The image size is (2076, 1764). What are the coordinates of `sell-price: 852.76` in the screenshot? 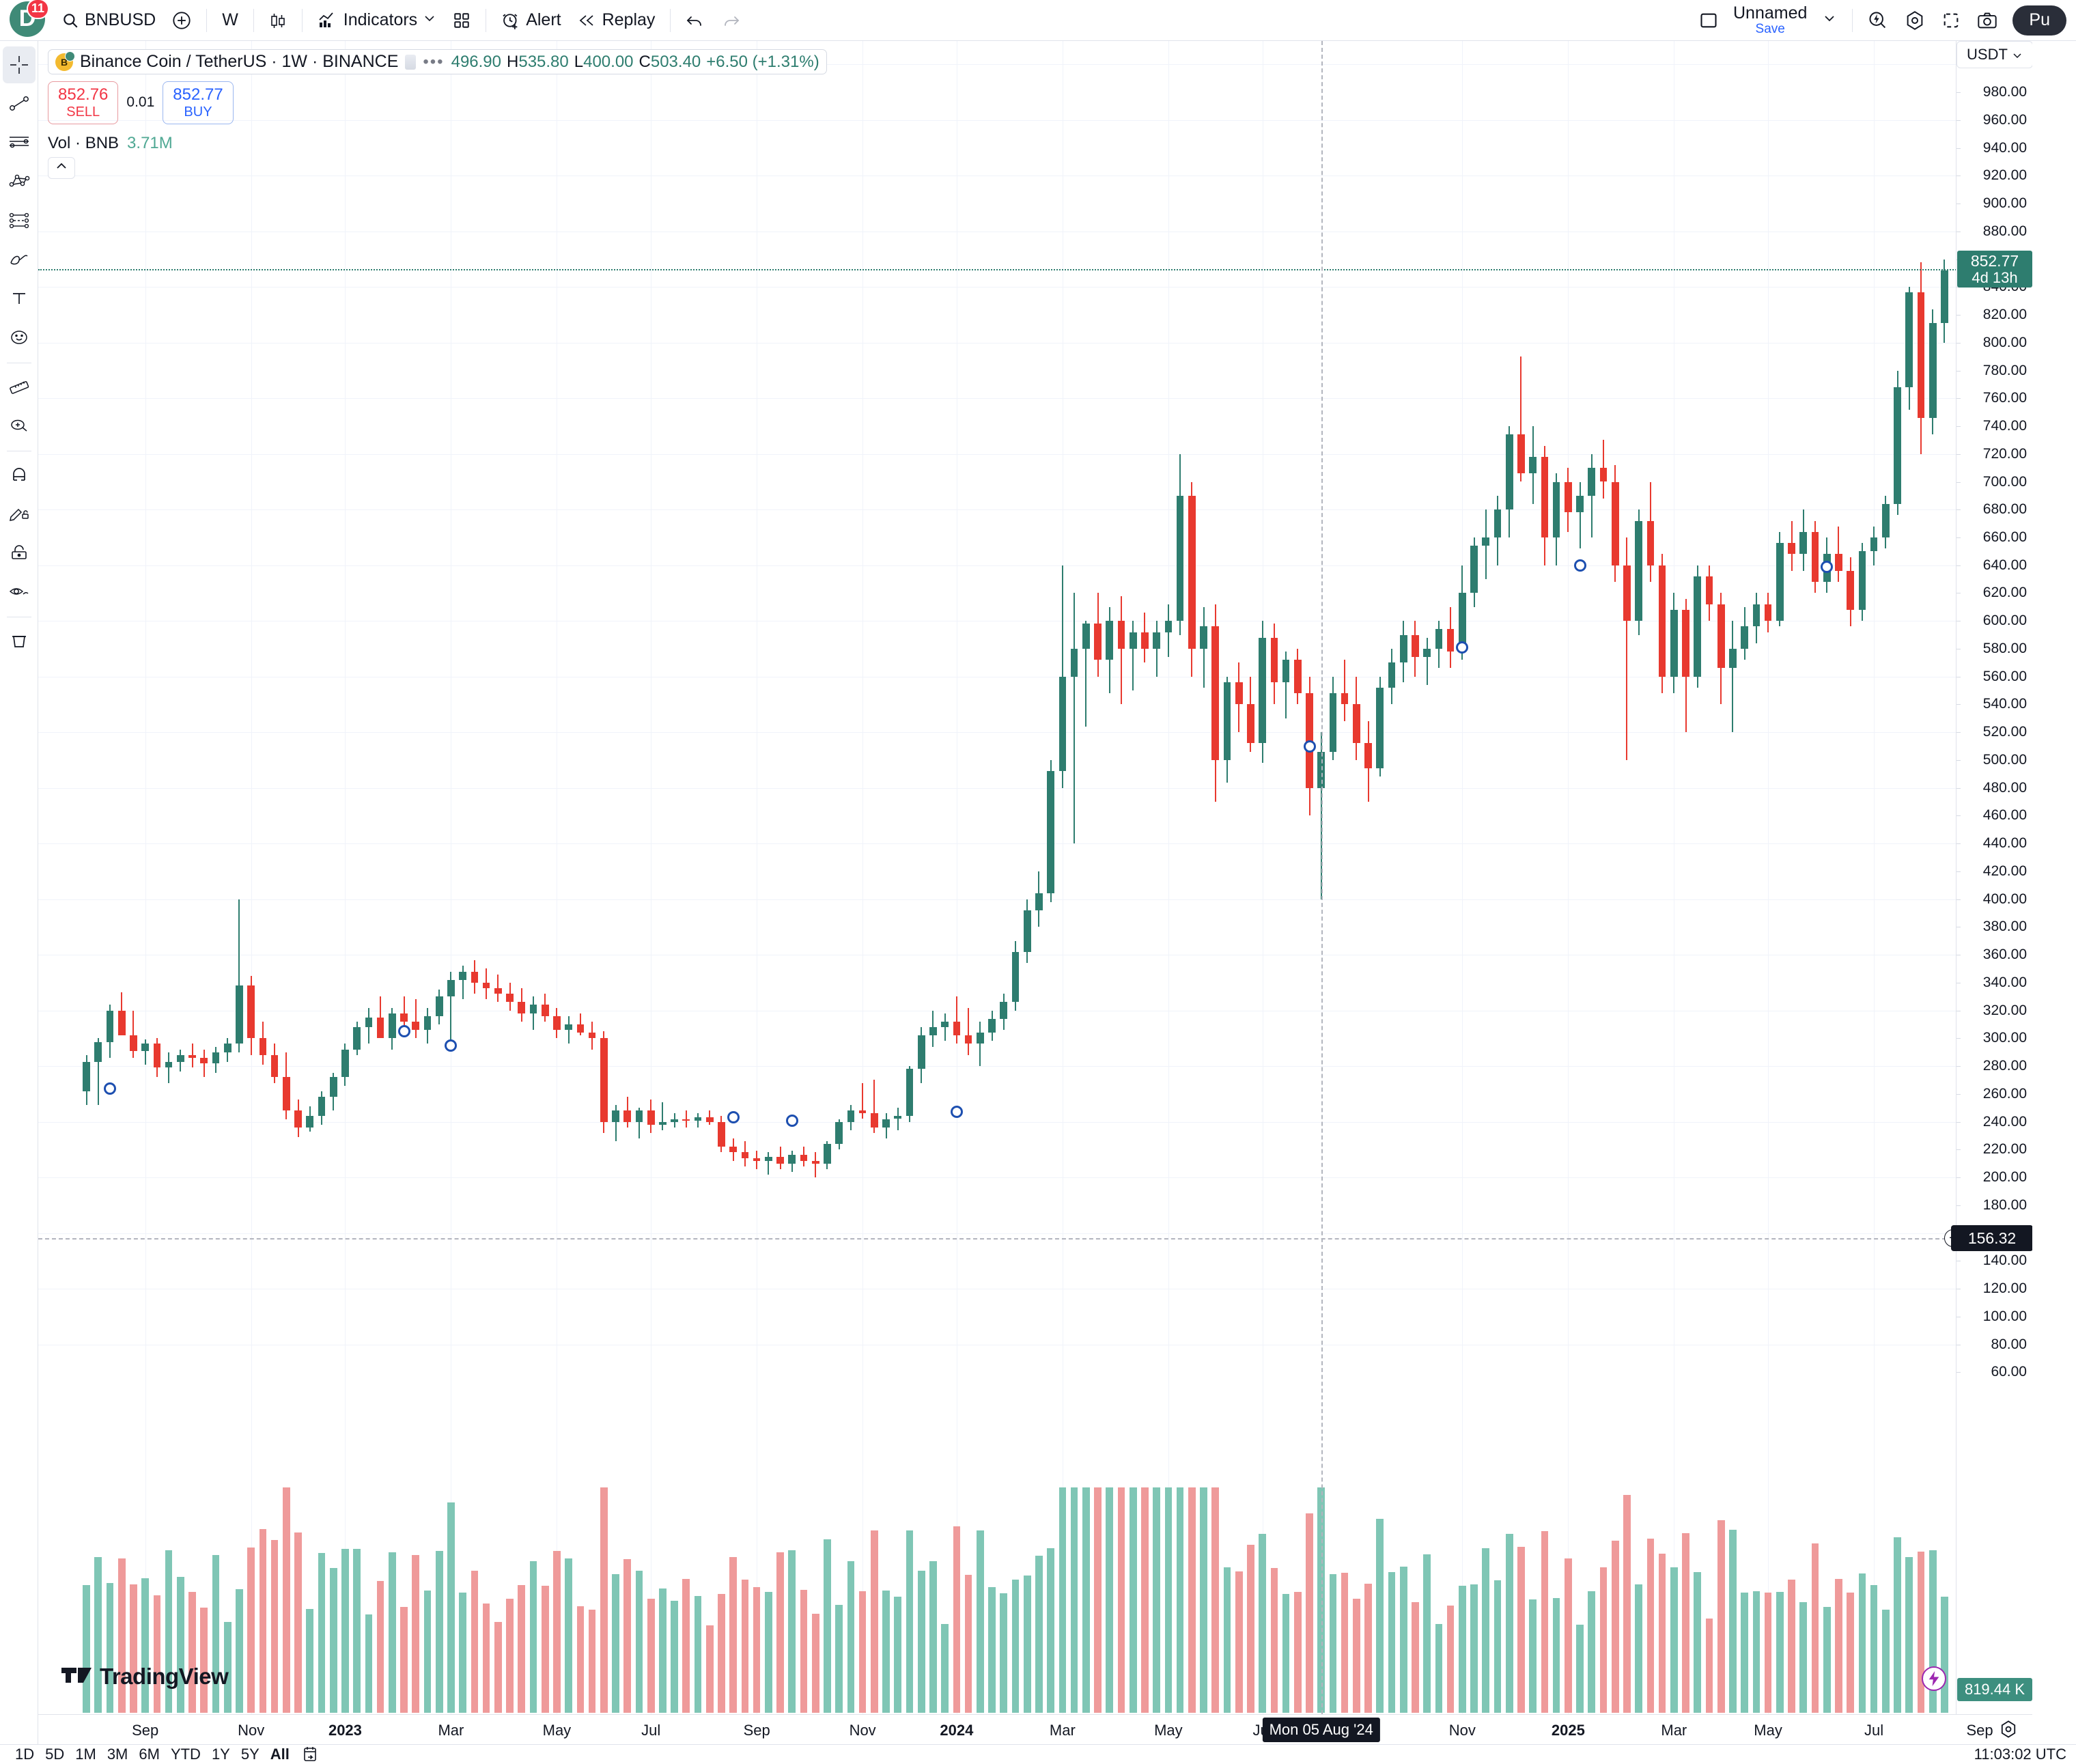 It's located at (83, 95).